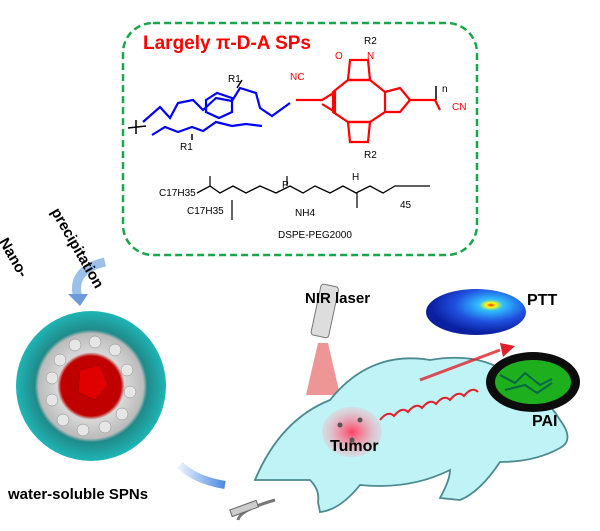 The width and height of the screenshot is (600, 531). What do you see at coordinates (313, 189) in the screenshot?
I see `dspe-peg-structure` at bounding box center [313, 189].